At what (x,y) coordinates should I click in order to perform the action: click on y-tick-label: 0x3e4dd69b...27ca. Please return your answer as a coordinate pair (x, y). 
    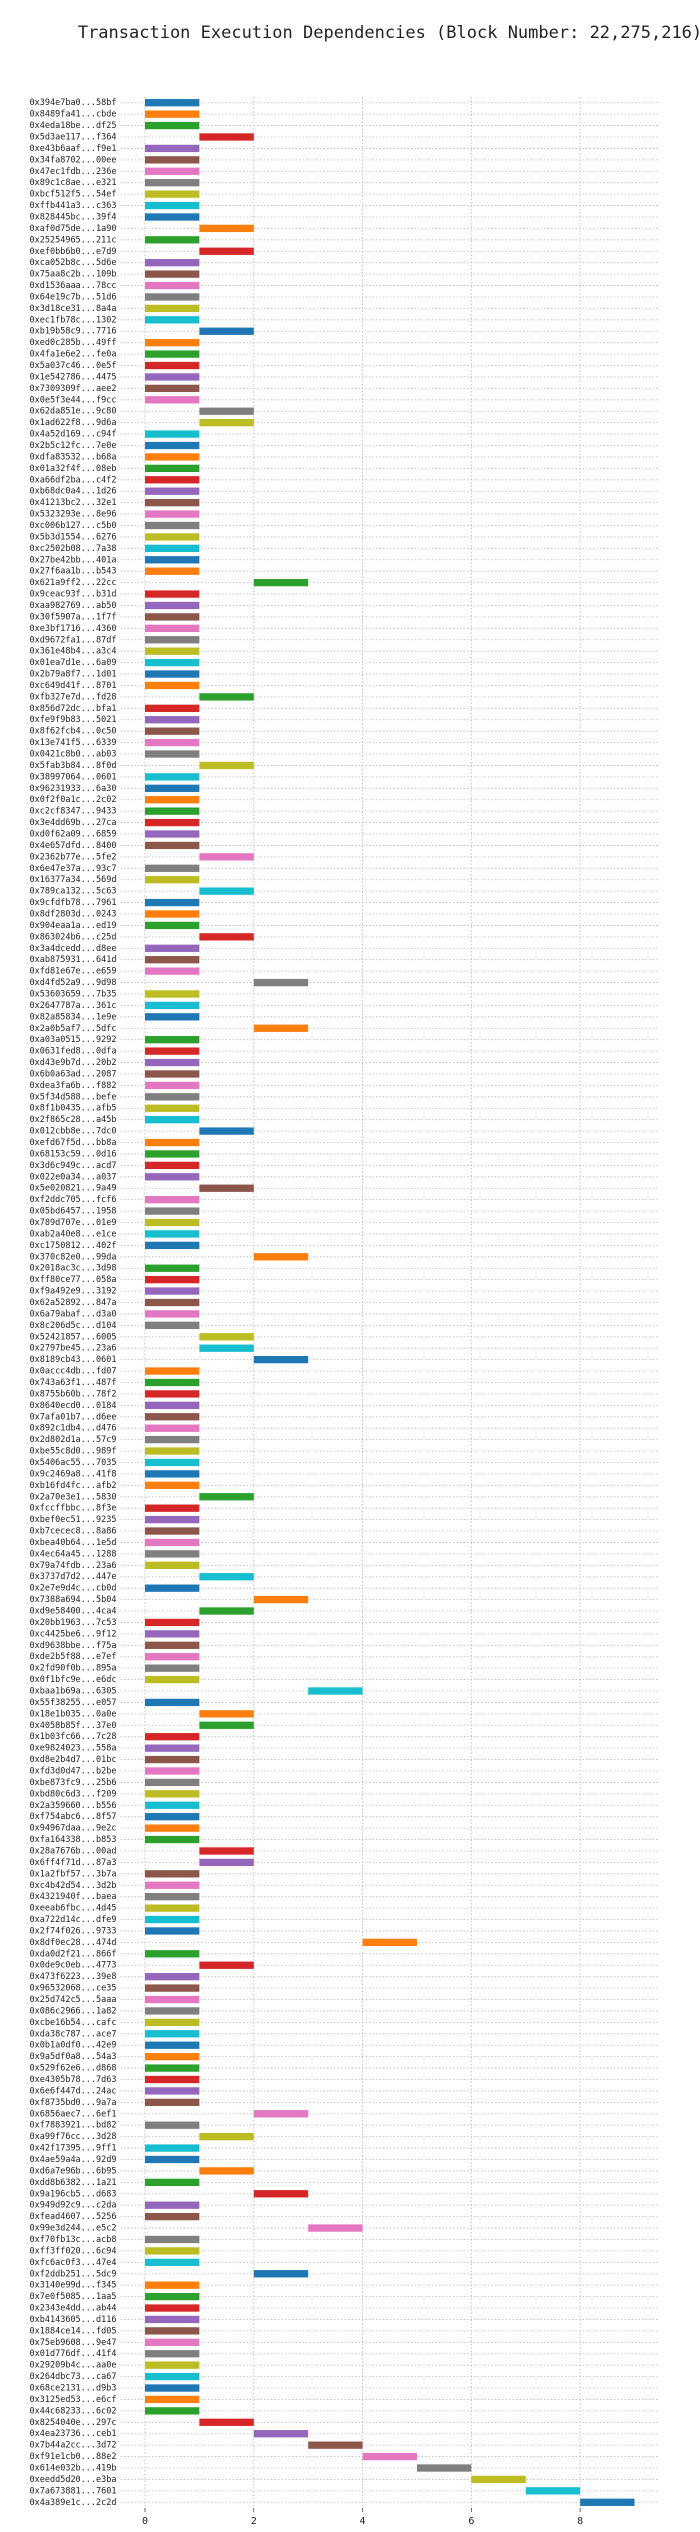
    Looking at the image, I should click on (73, 823).